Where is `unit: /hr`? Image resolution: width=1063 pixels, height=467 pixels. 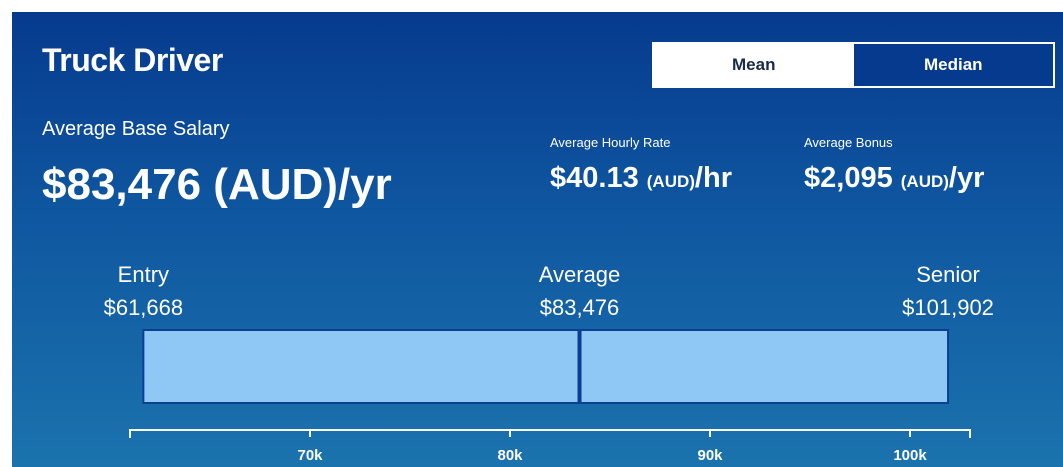 unit: /hr is located at coordinates (713, 178).